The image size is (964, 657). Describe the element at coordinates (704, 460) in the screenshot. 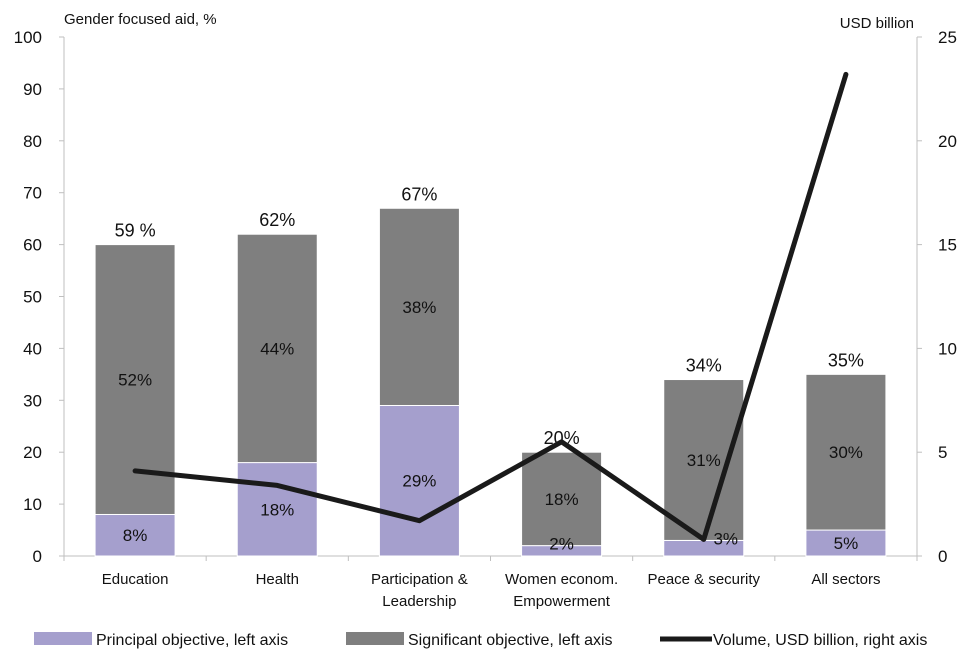

I see `bar-value-label: 31%` at that location.